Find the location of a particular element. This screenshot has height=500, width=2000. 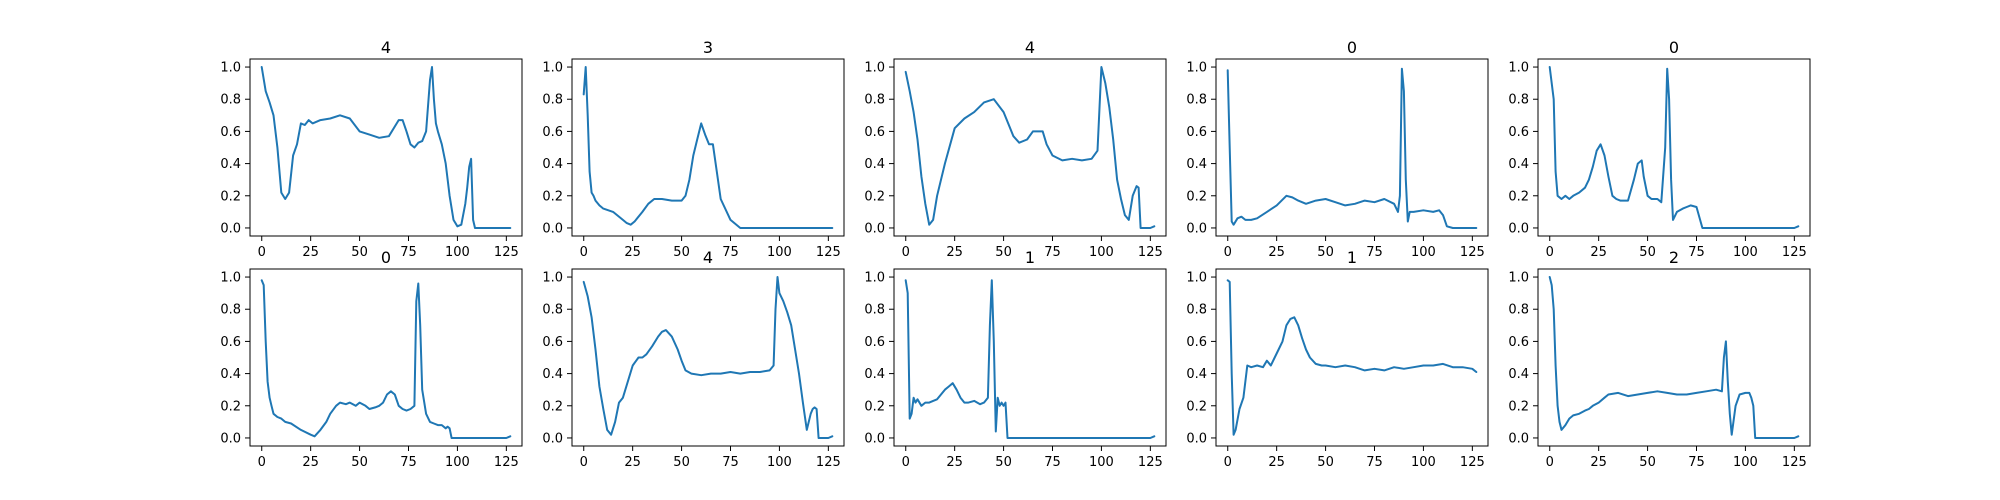

subplot-9: 0 25 50 75 100 125 0.0 0.2 0.4 0.6 0.8 1.0 1 is located at coordinates (1337, 359).